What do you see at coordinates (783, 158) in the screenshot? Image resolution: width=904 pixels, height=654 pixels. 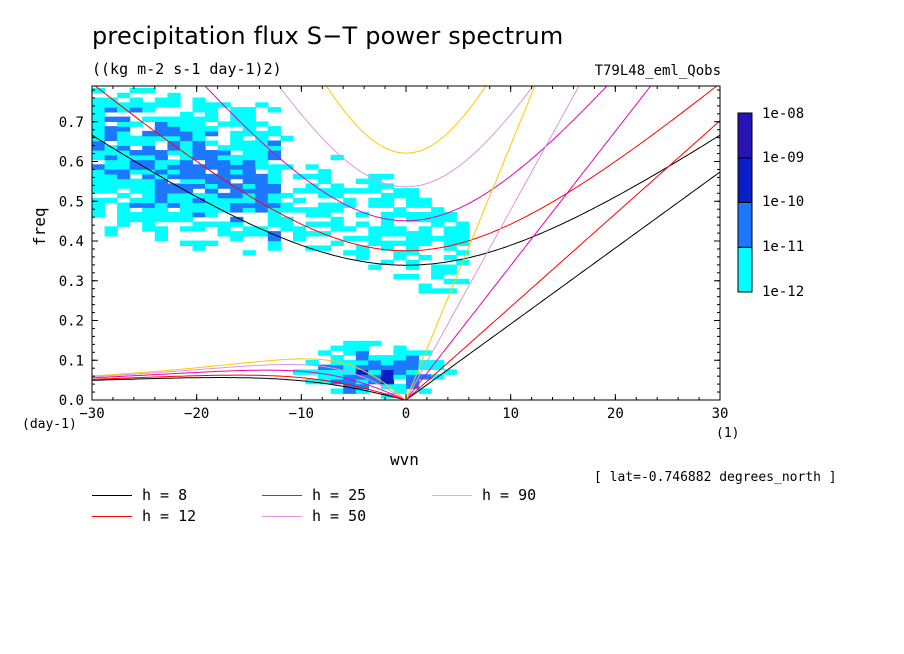 I see `colorbar-label: 1e-09` at bounding box center [783, 158].